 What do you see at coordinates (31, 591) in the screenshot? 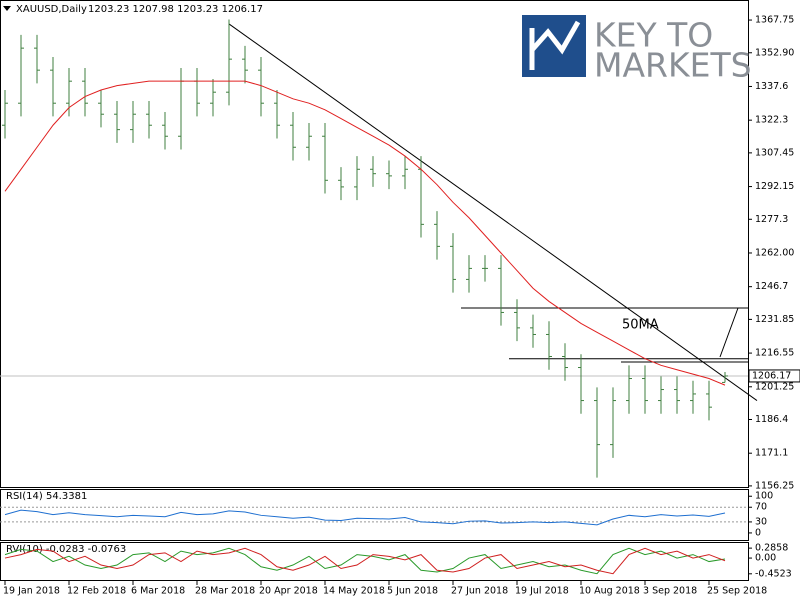
I see `x-tick-label: 19 Jan 2018` at bounding box center [31, 591].